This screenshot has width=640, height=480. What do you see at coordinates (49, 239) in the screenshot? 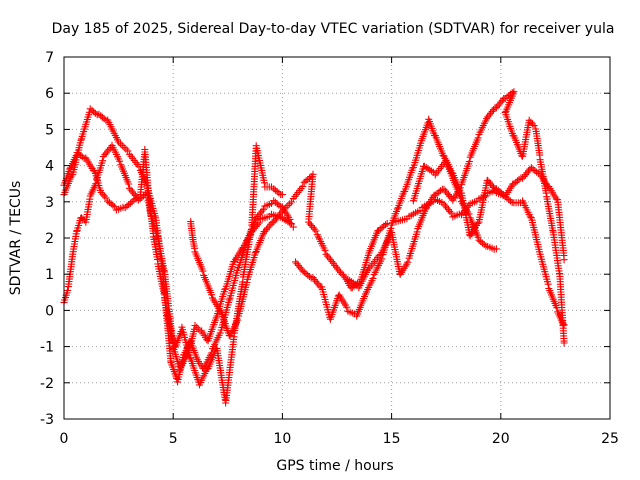
I see `y-tick-label: 2` at bounding box center [49, 239].